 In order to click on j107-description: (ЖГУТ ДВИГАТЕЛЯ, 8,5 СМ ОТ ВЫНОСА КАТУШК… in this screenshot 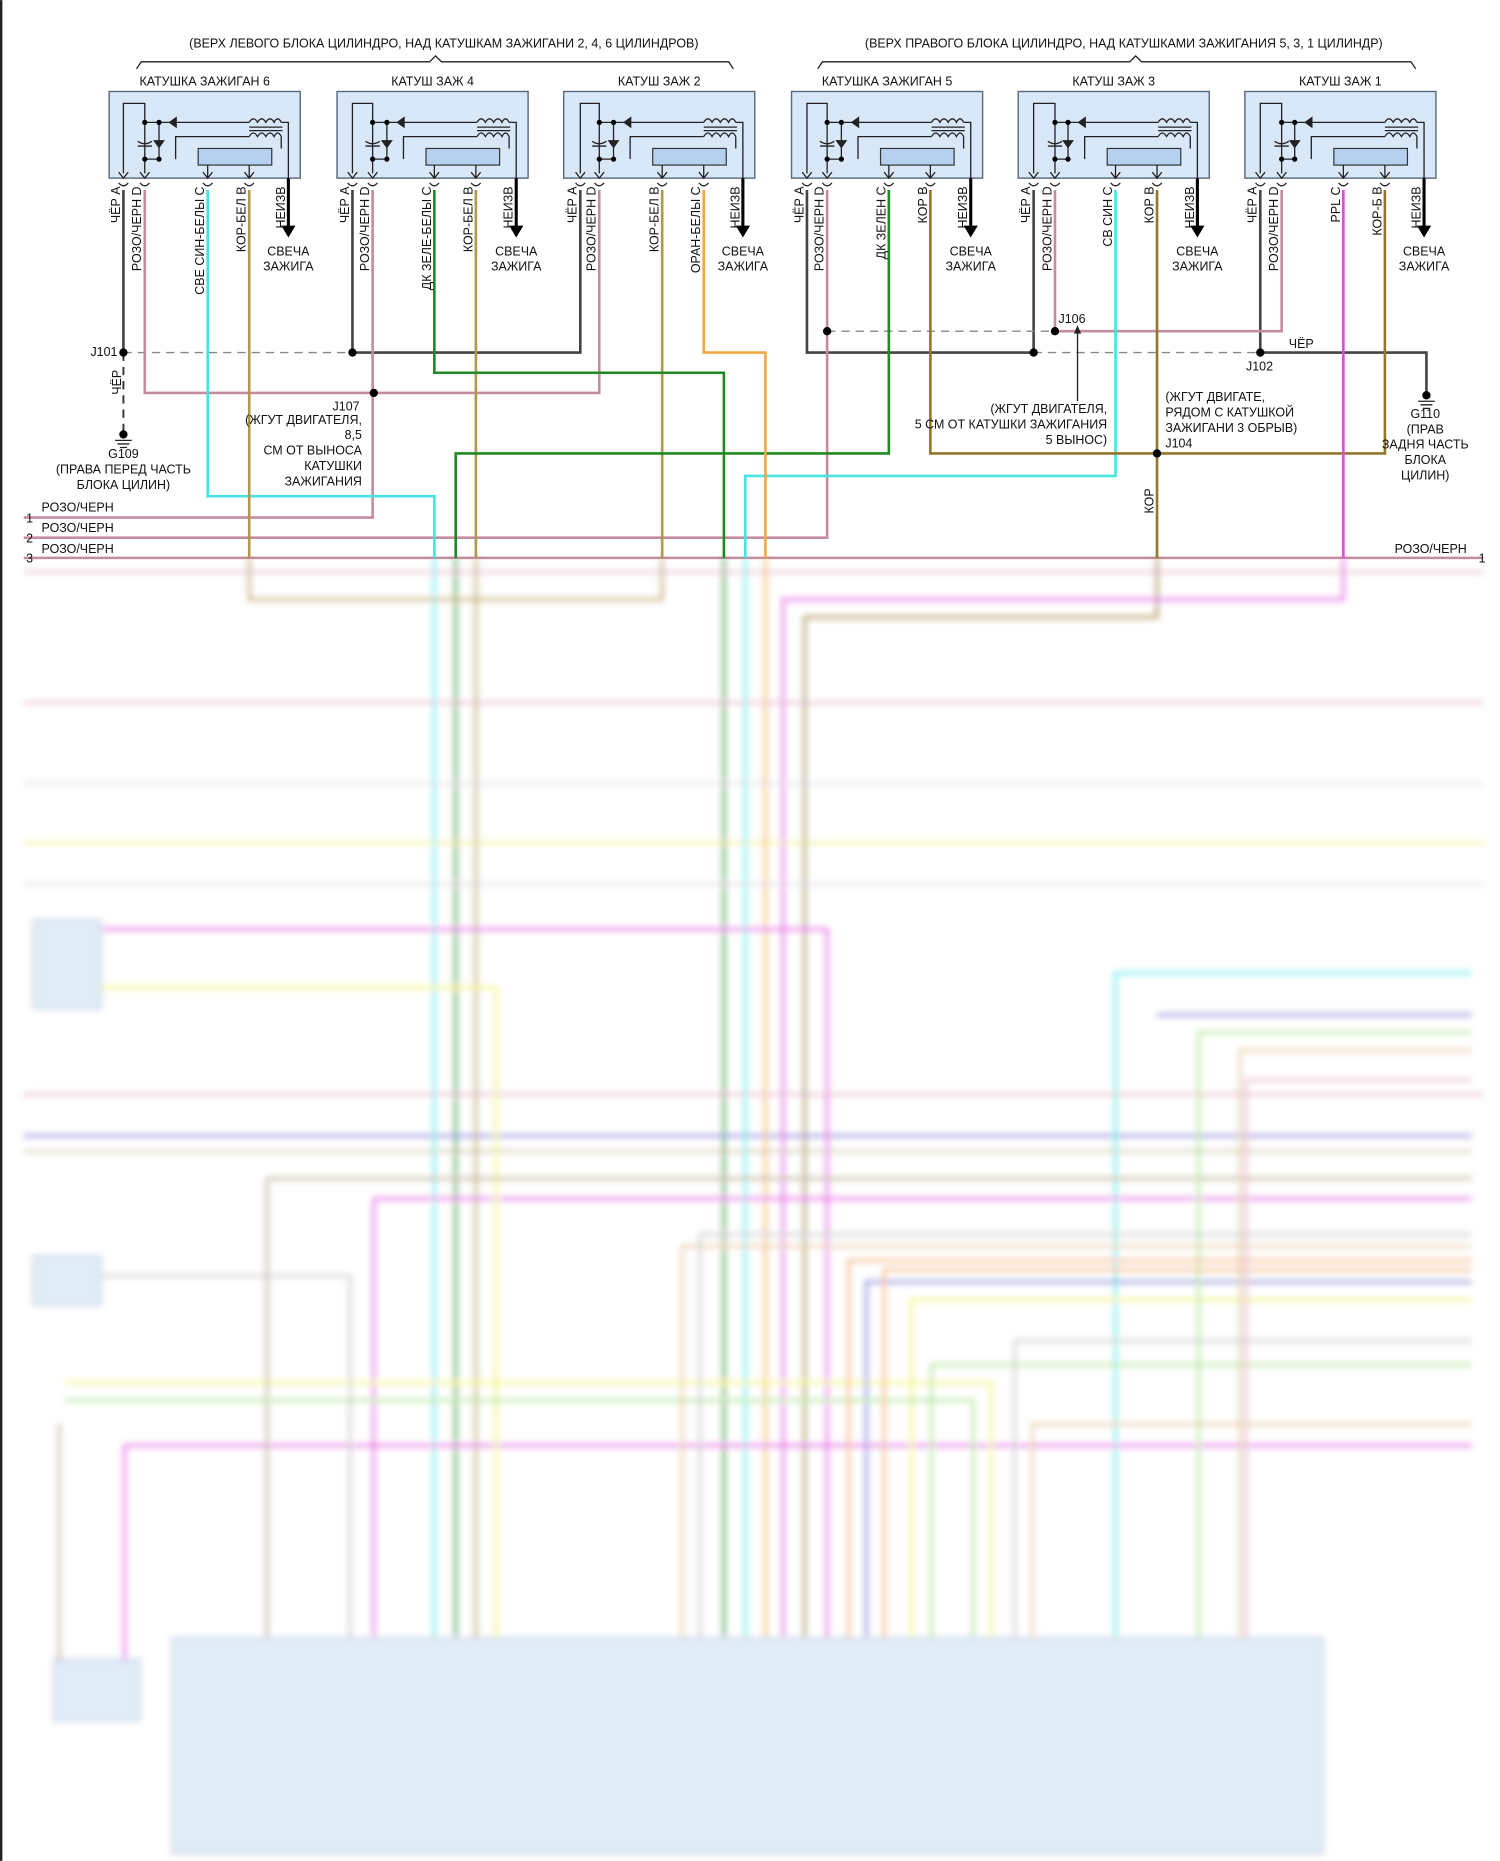, I will do `click(304, 451)`.